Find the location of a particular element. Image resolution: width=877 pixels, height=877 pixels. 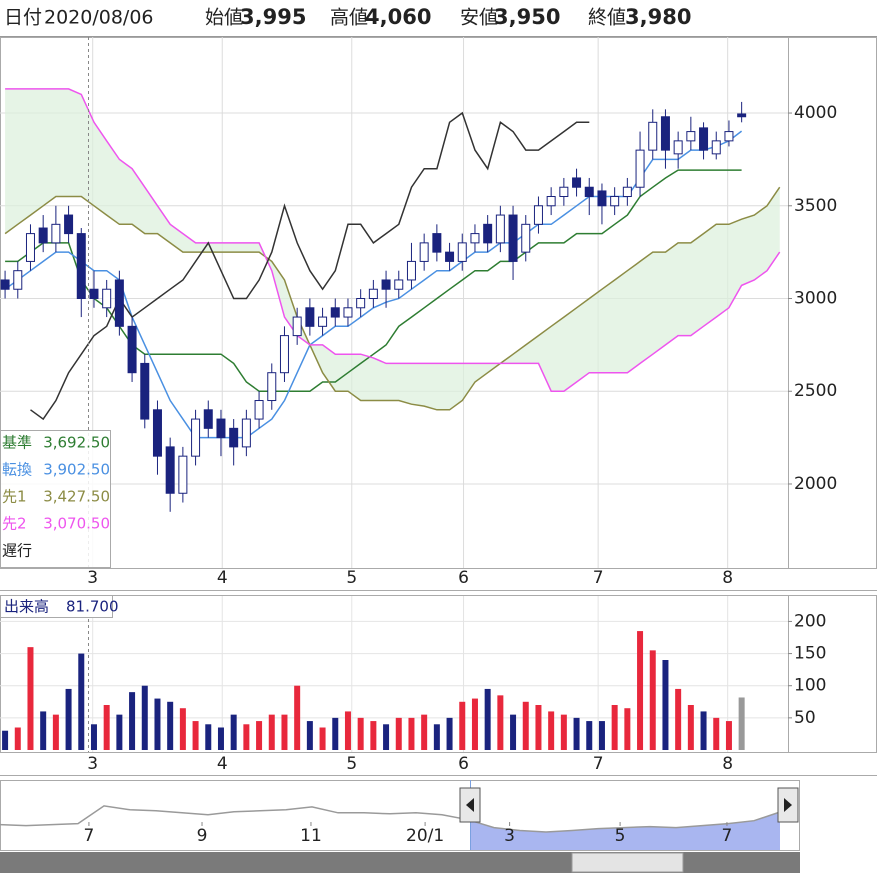

handle-arrow is located at coordinates (470, 805).